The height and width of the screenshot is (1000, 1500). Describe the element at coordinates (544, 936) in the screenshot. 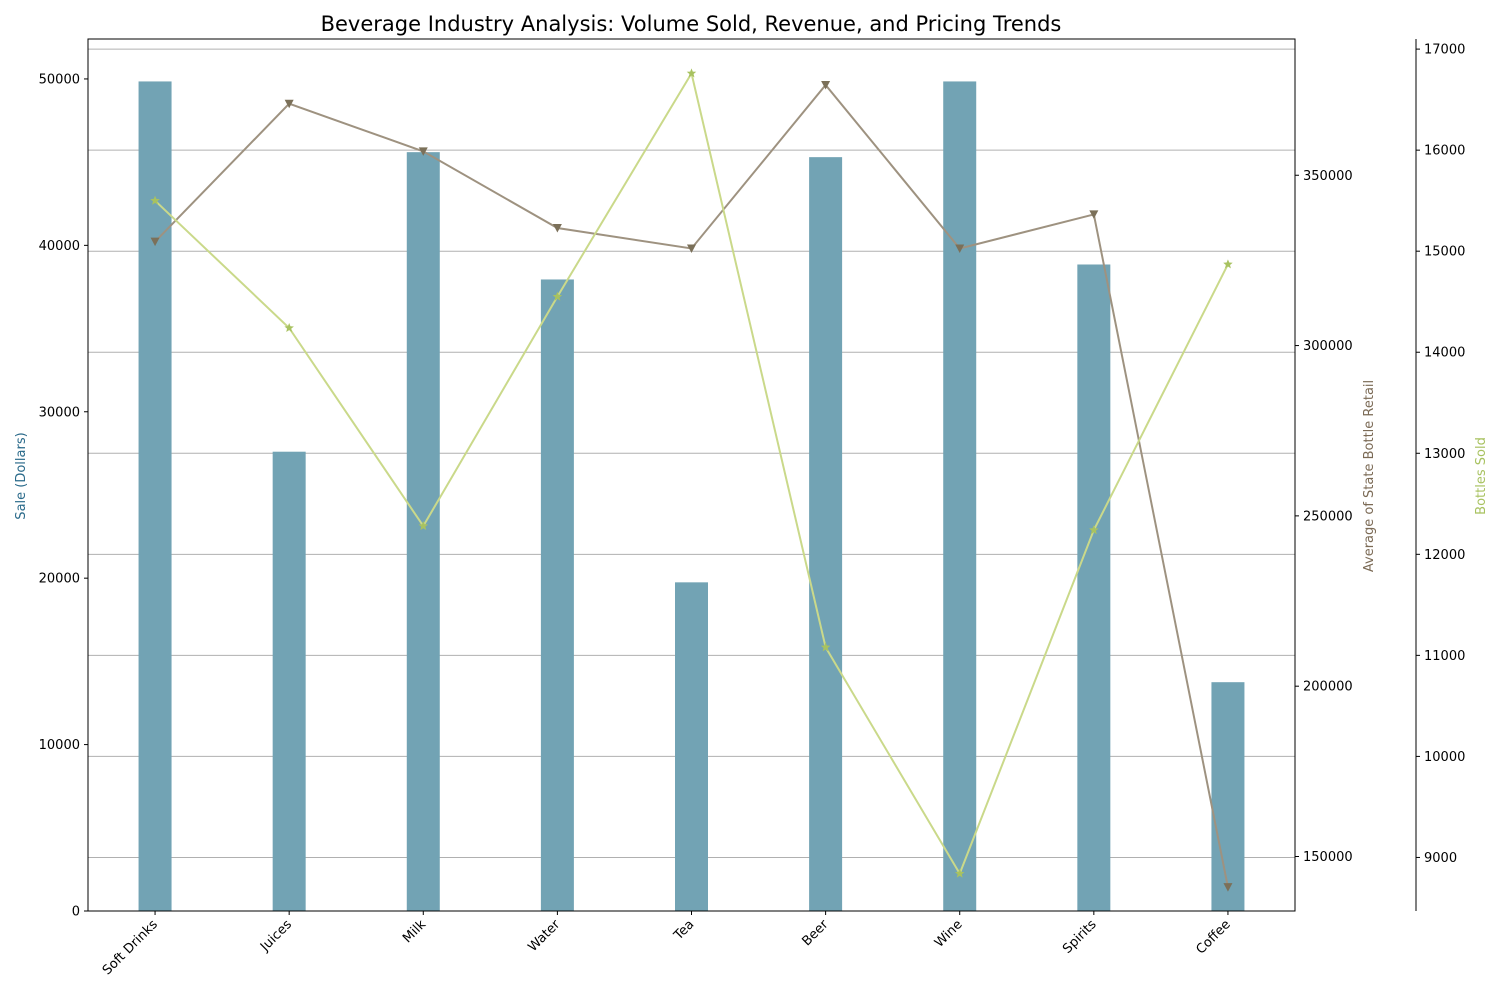

I see `category-label: Water` at that location.